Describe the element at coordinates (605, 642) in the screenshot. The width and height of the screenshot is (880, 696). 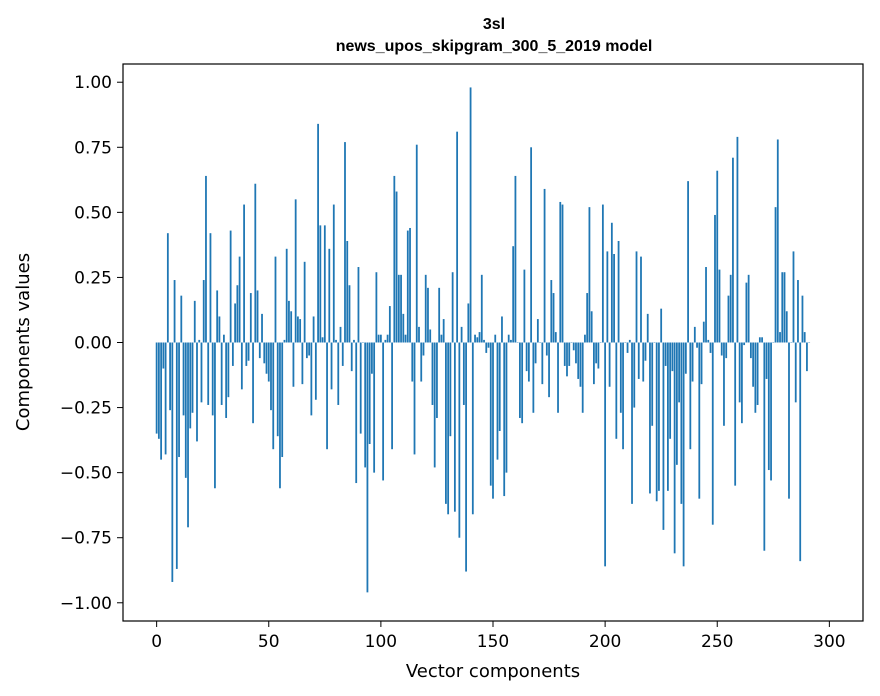
I see `x-tick-label: 200` at that location.